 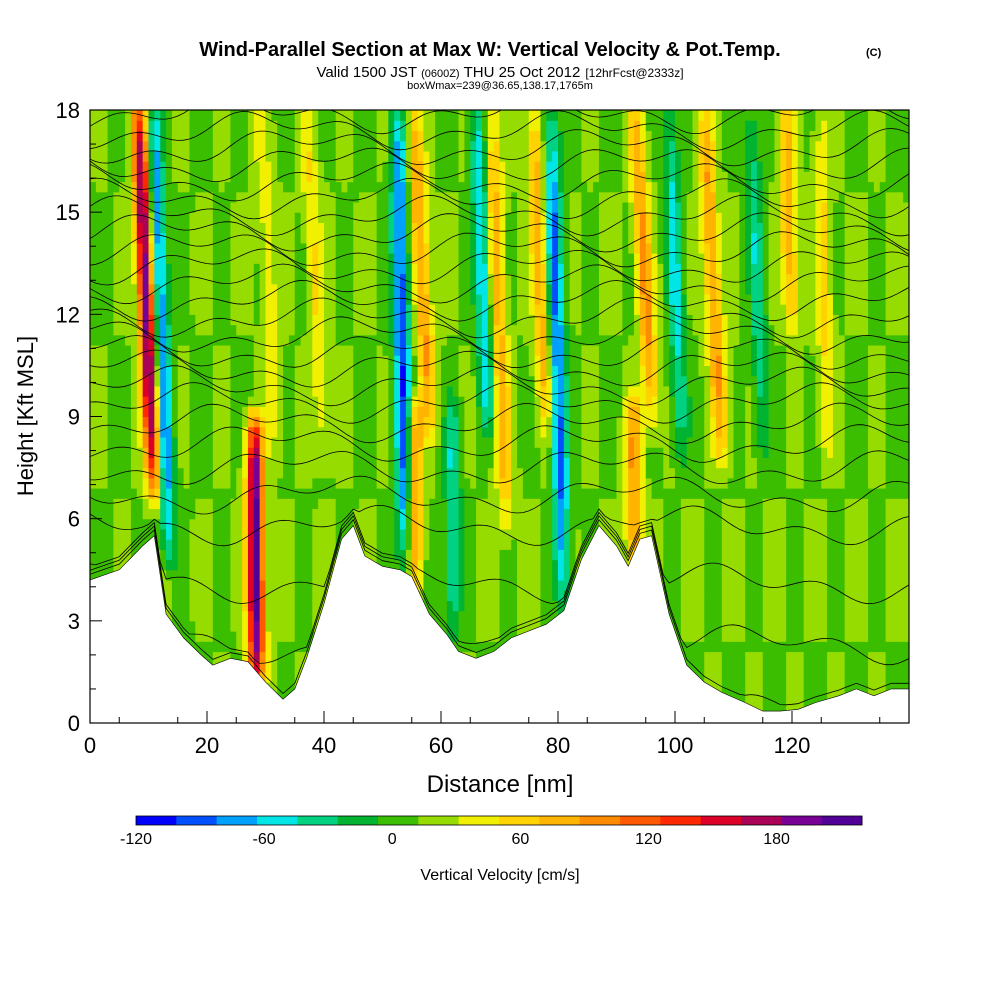 What do you see at coordinates (74, 621) in the screenshot?
I see `y-tick-label: 3` at bounding box center [74, 621].